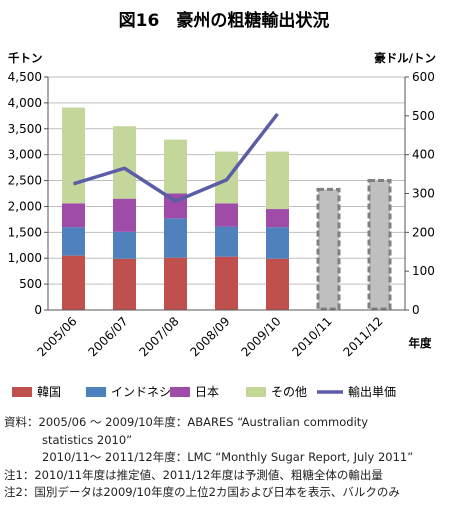 Image resolution: width=449 pixels, height=519 pixels. What do you see at coordinates (260, 336) in the screenshot?
I see `x-tick-label: 2009/10` at bounding box center [260, 336].